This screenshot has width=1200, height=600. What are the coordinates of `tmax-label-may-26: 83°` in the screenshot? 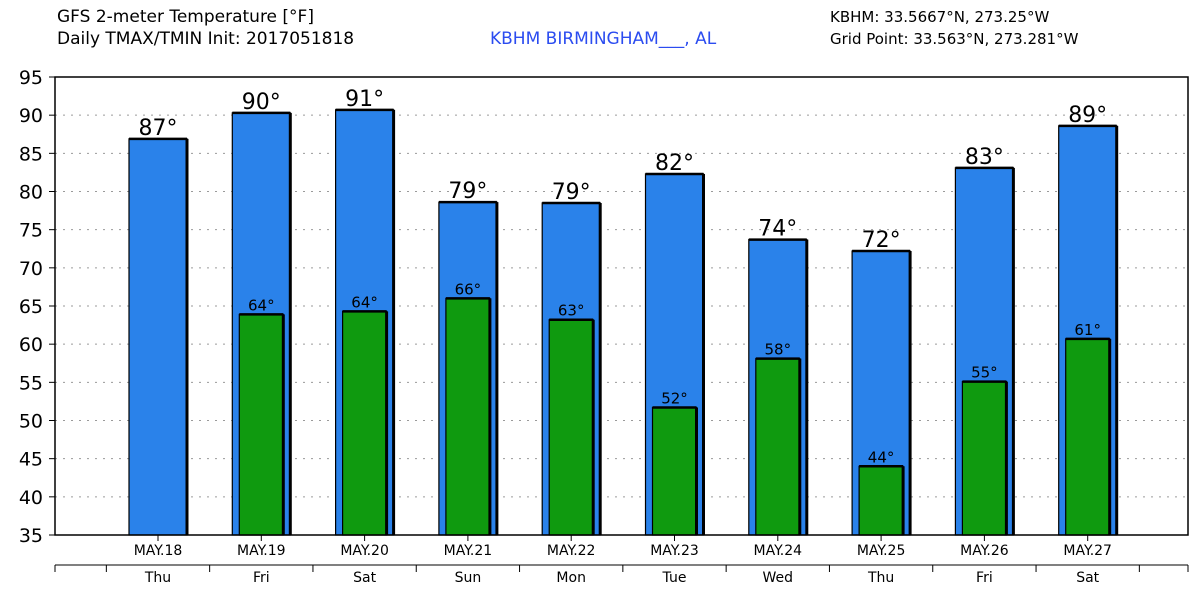 It's located at (984, 157).